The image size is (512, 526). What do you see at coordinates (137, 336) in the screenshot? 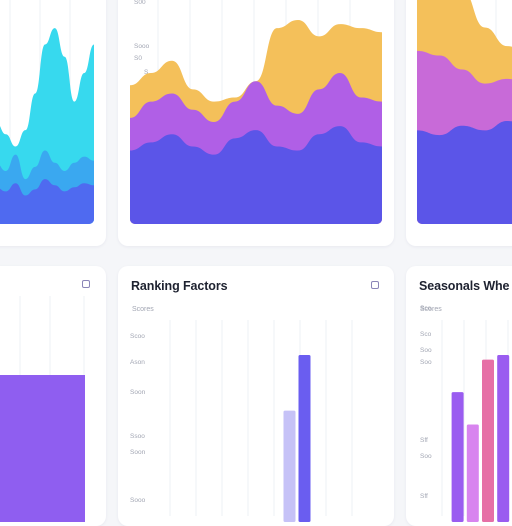
I see `y-tick-label: Scoo` at bounding box center [137, 336].